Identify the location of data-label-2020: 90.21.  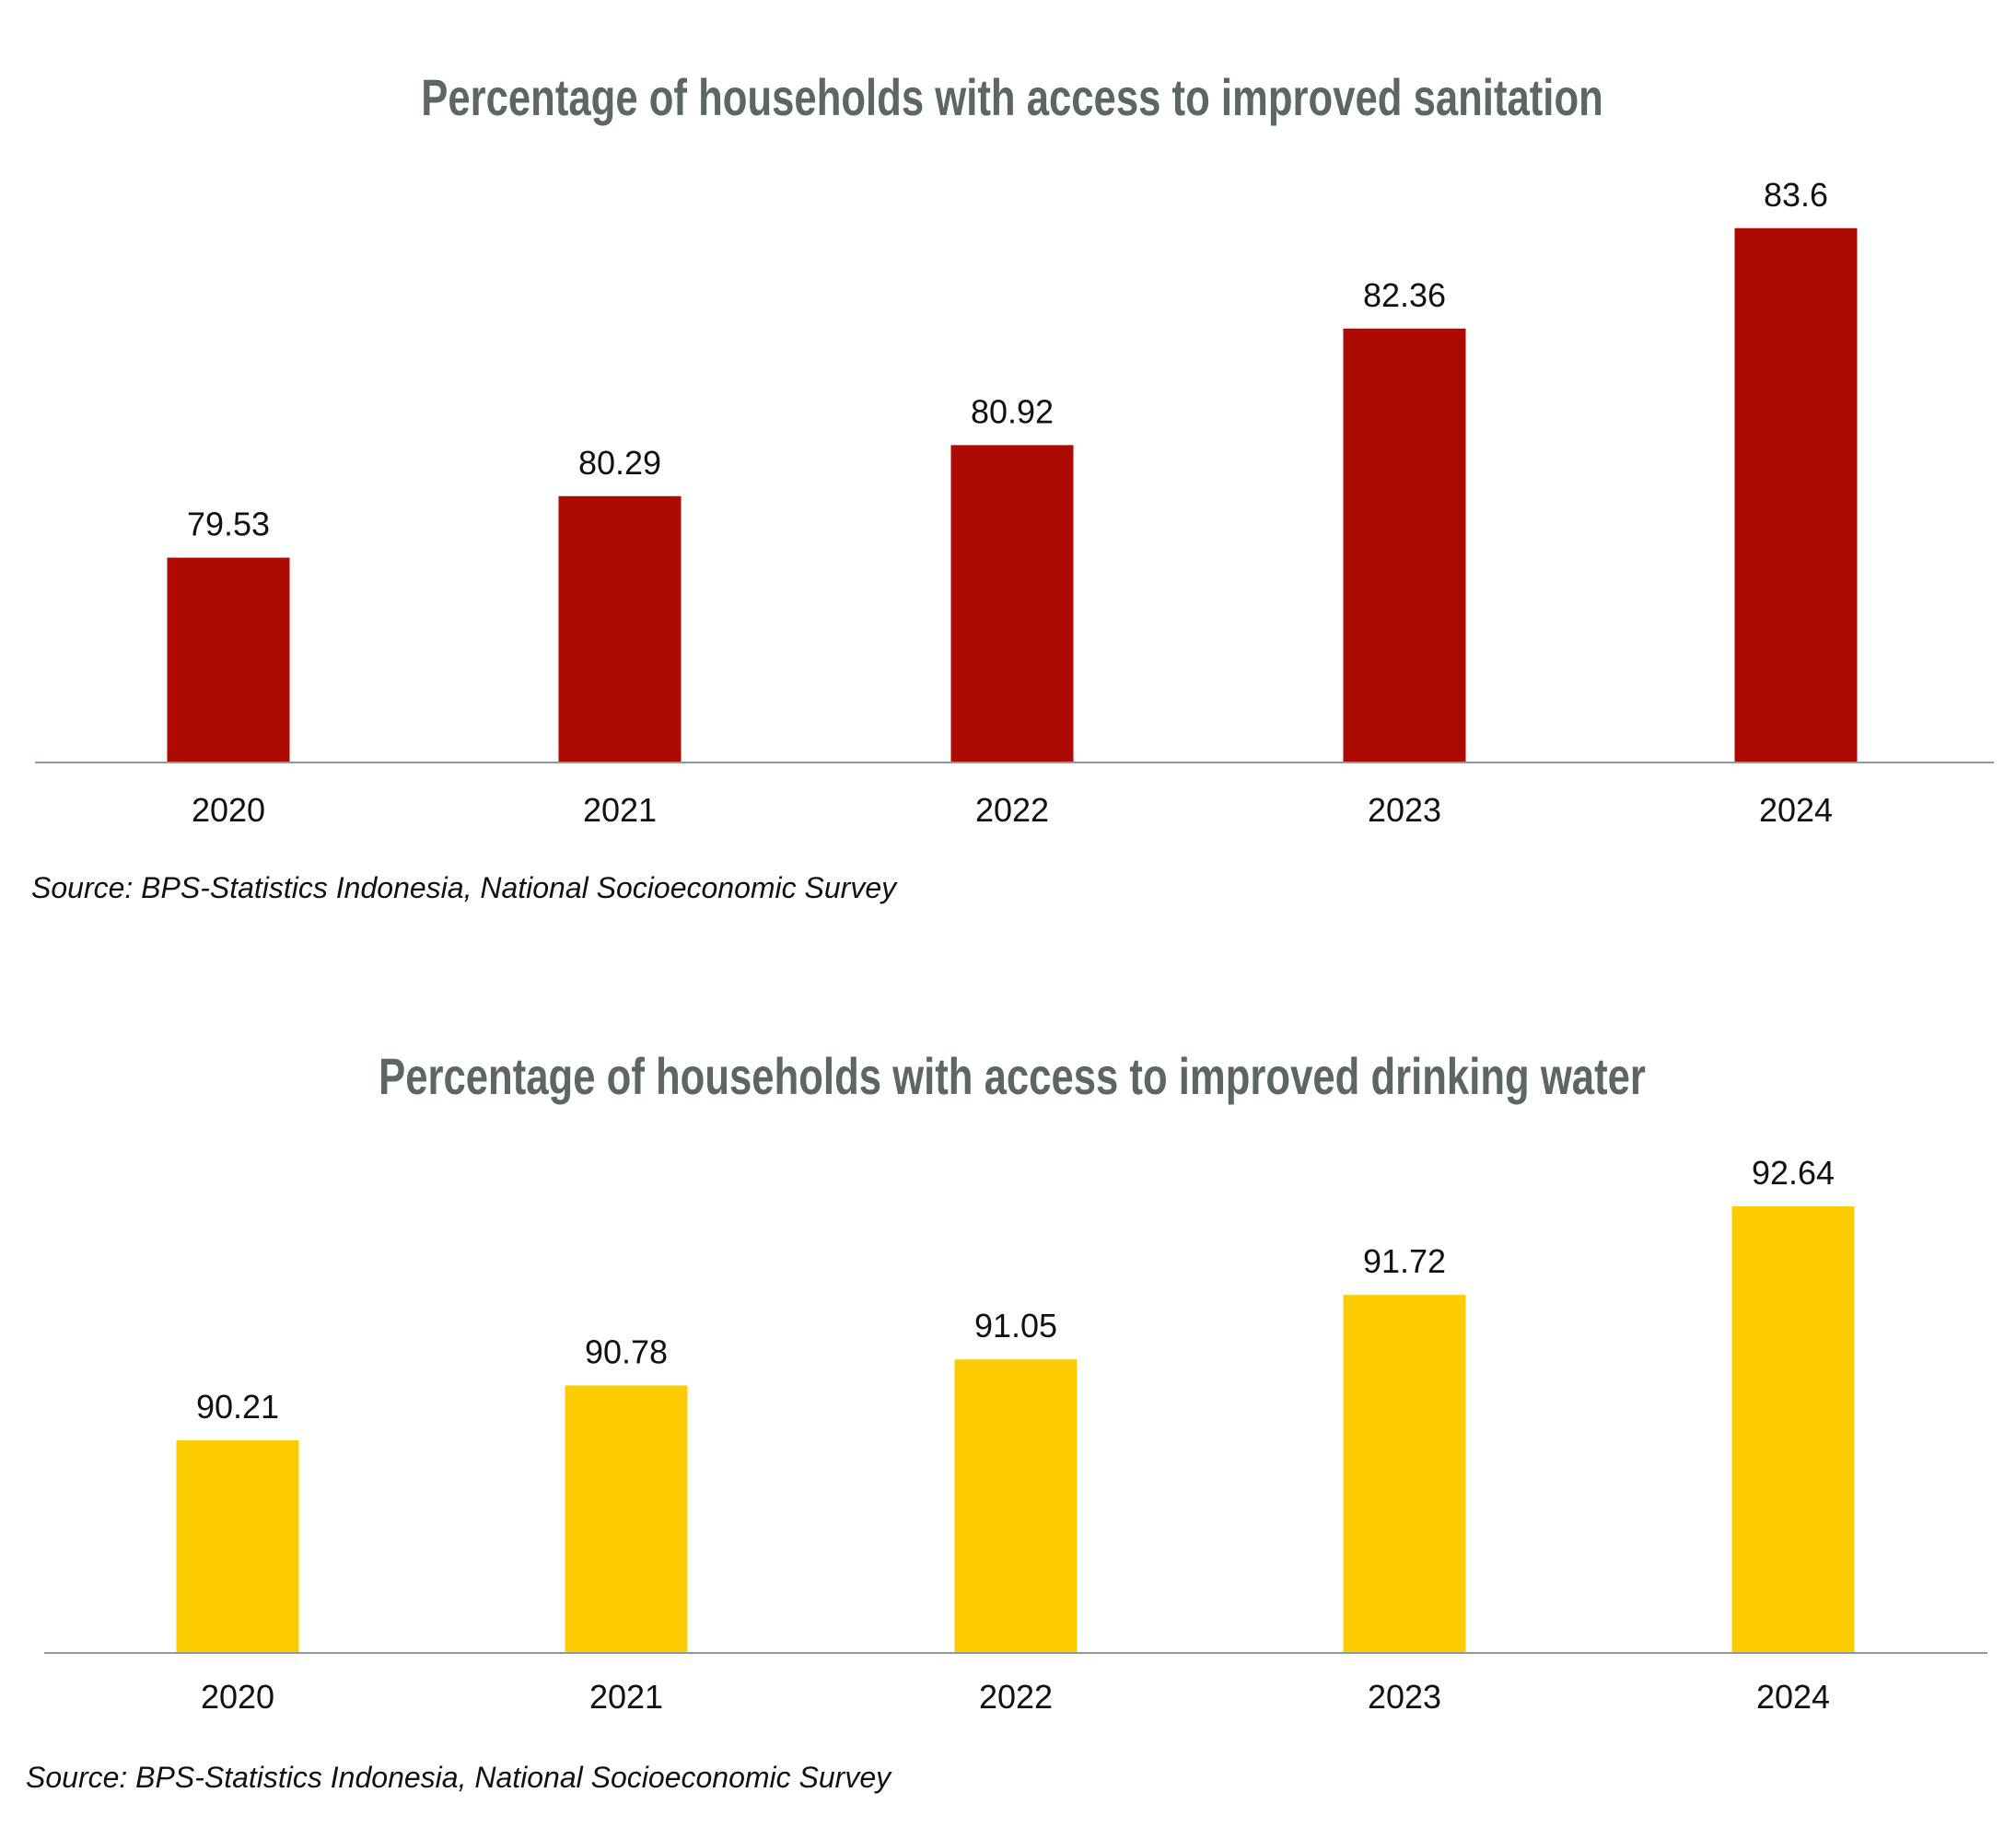
(238, 1407).